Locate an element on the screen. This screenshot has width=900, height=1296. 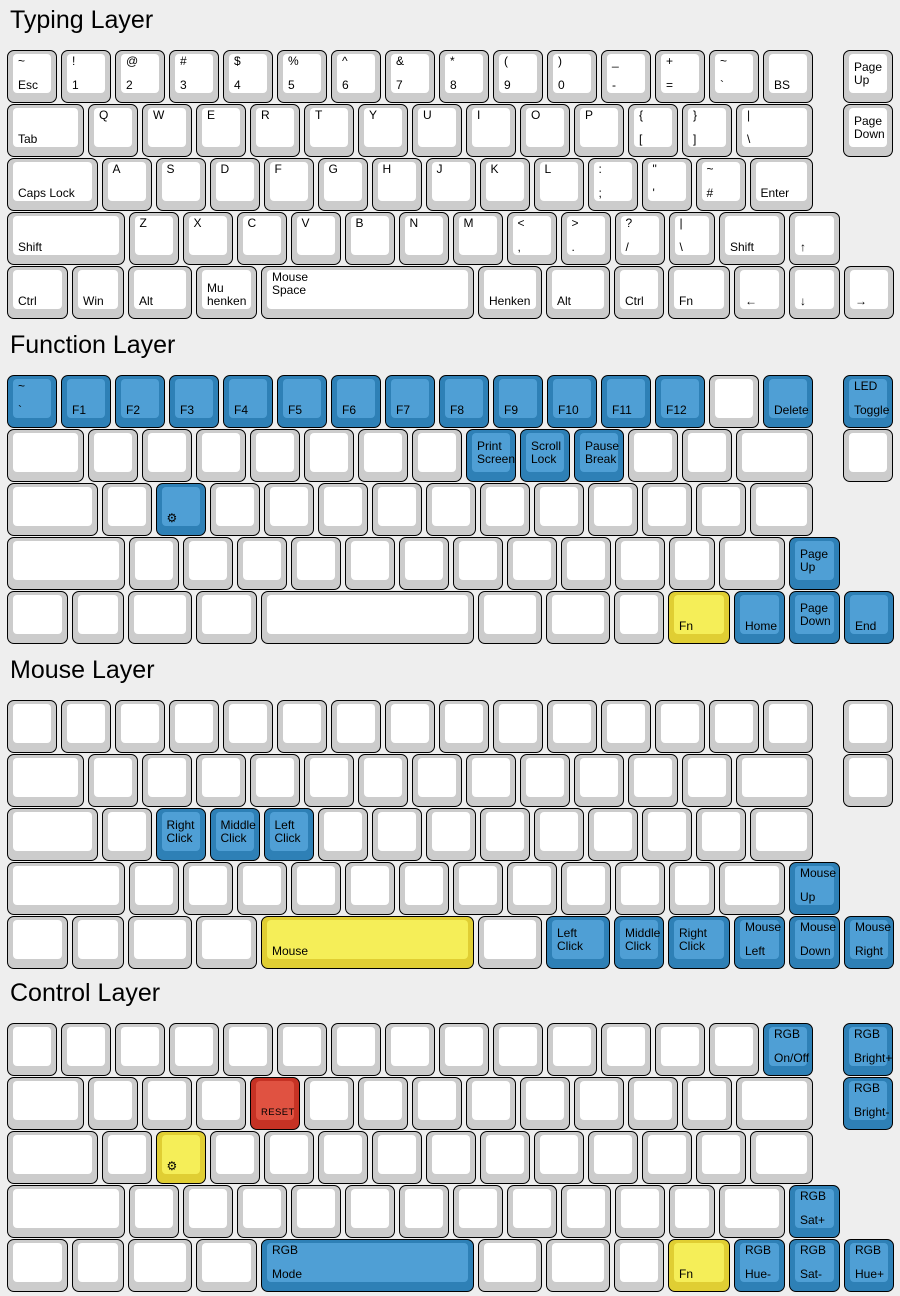
key-f3: F3 is located at coordinates (194, 401).